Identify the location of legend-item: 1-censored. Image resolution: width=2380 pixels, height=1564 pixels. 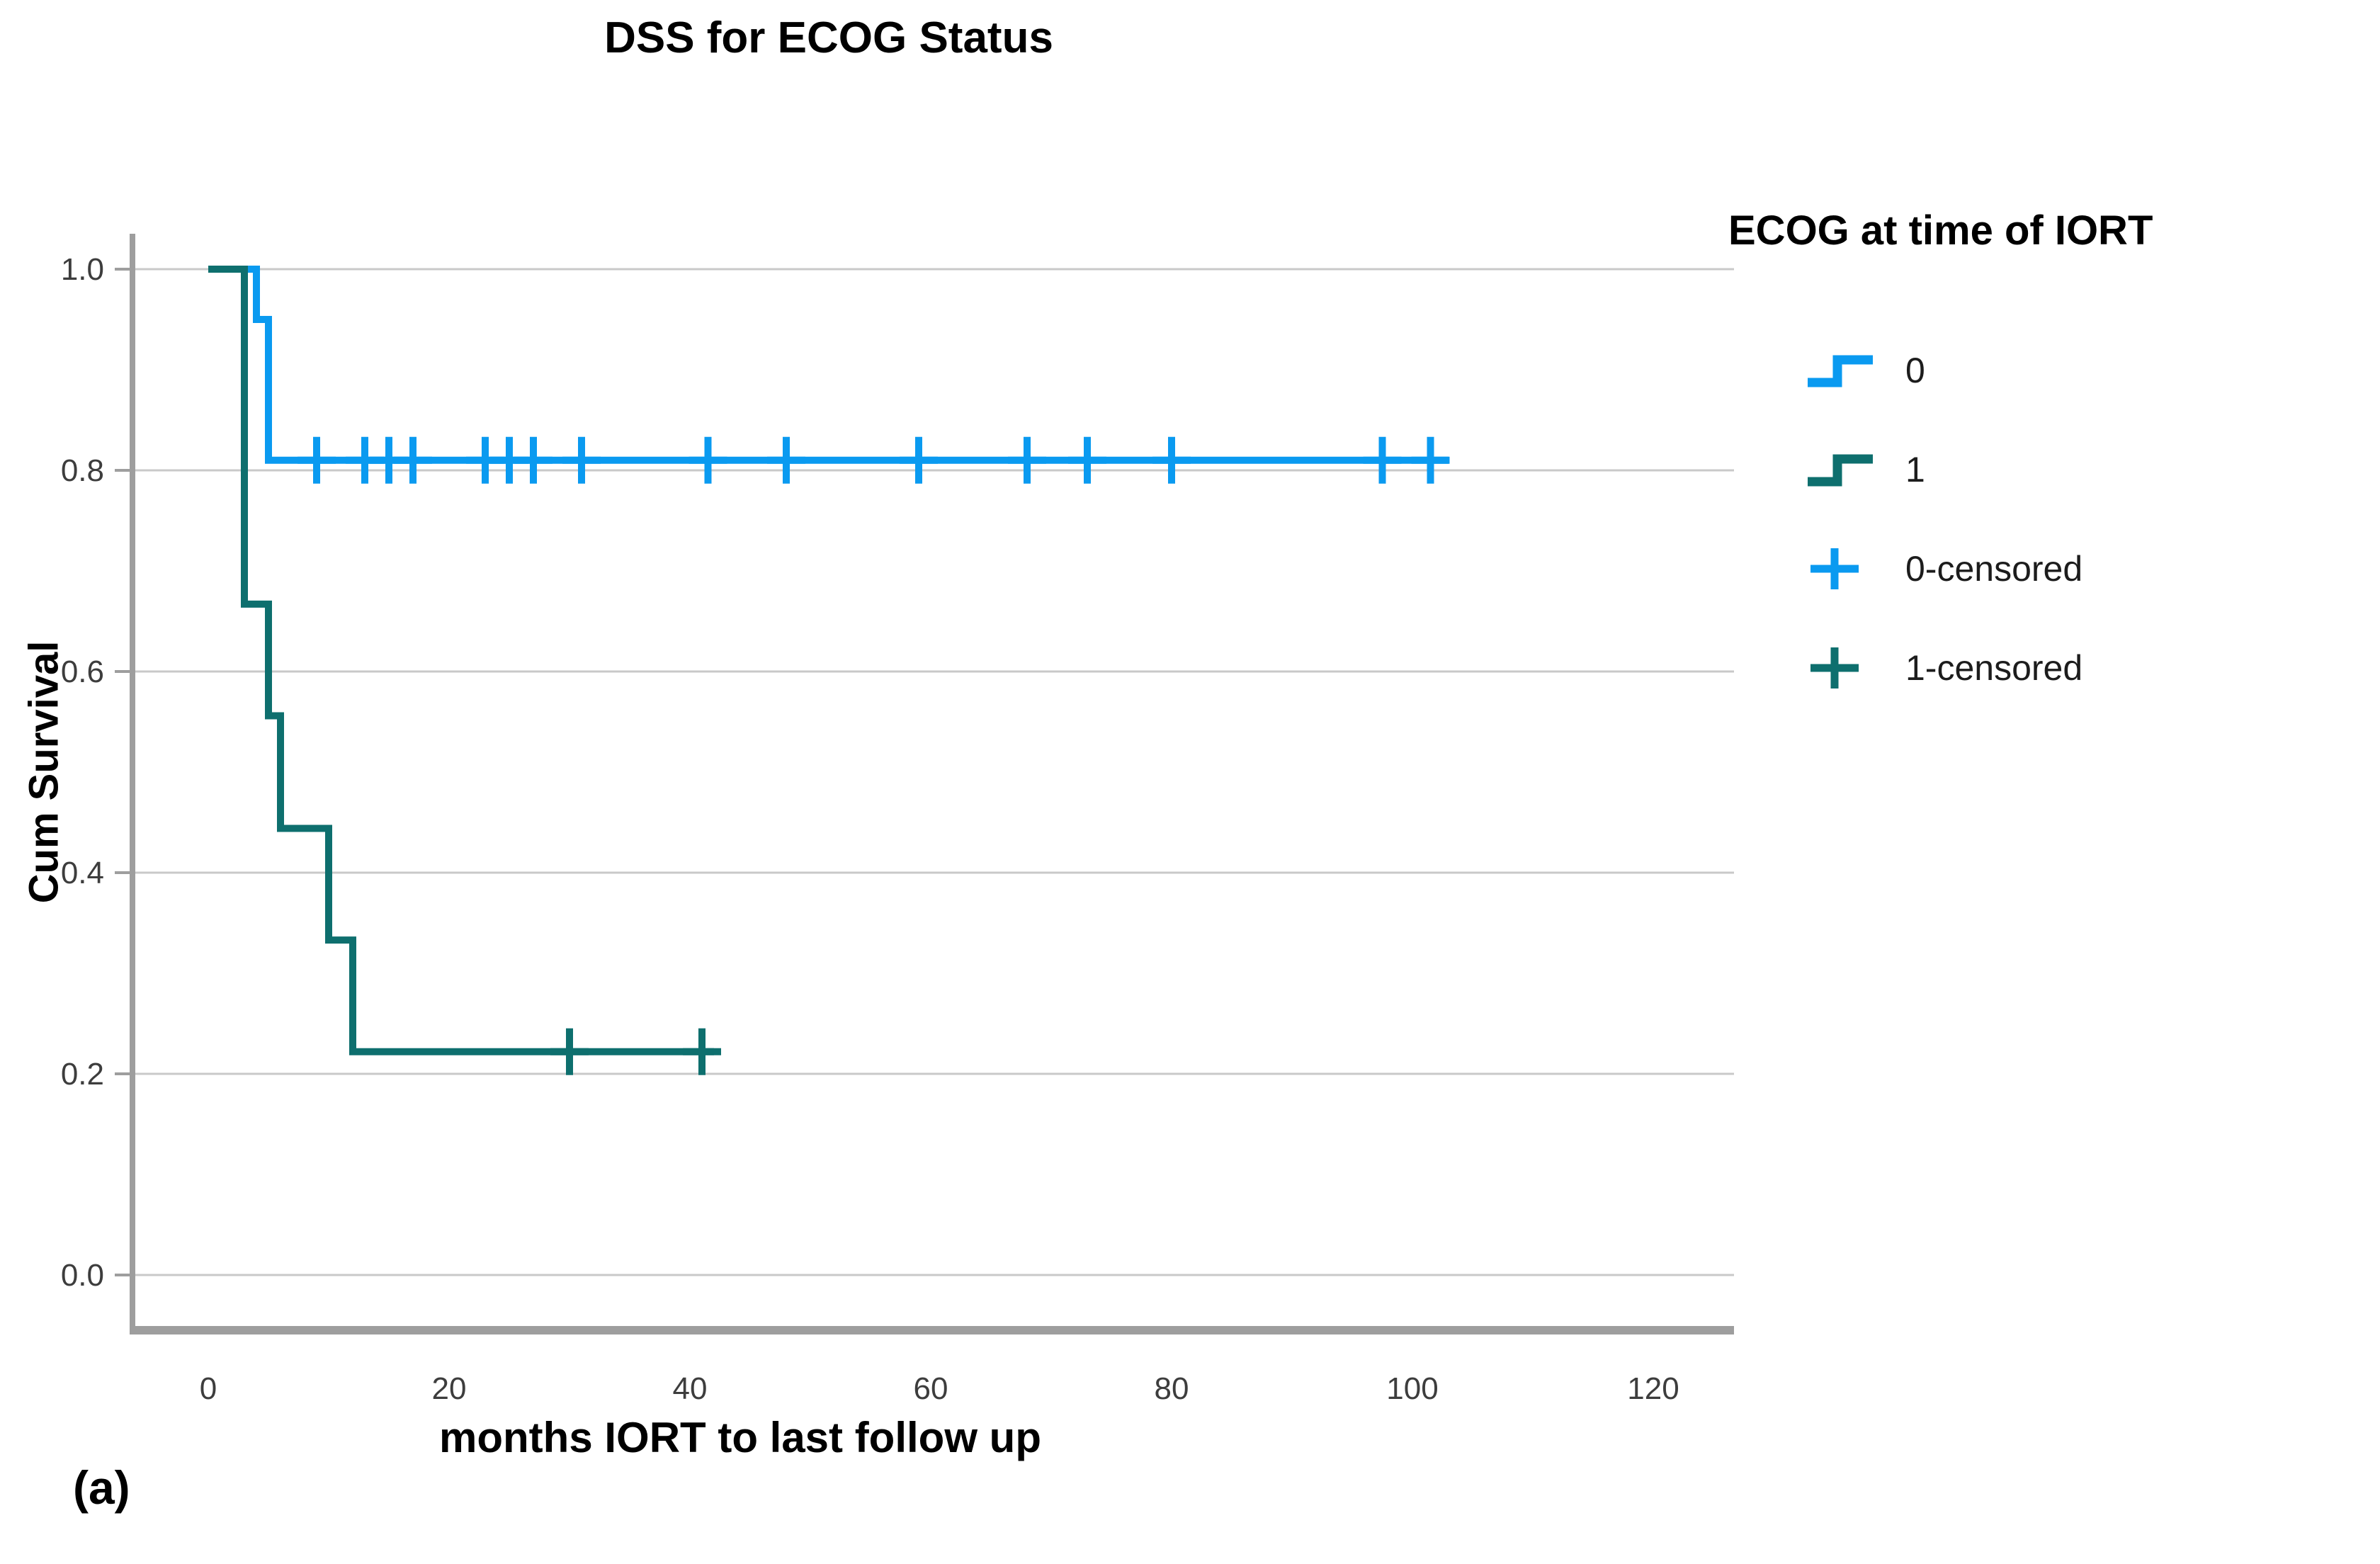
(2093, 668).